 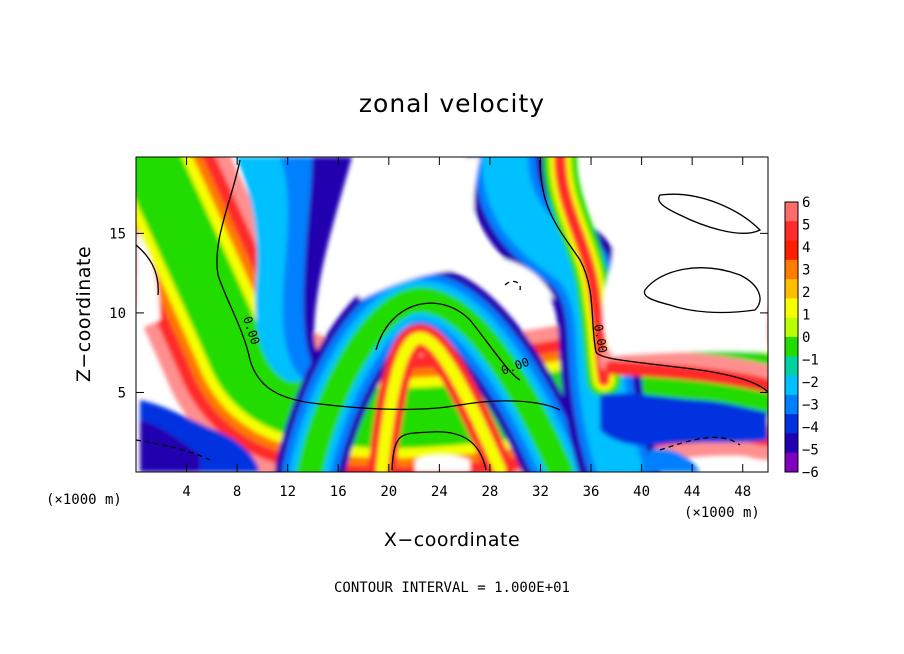 What do you see at coordinates (810, 428) in the screenshot?
I see `colorbar-label: −4` at bounding box center [810, 428].